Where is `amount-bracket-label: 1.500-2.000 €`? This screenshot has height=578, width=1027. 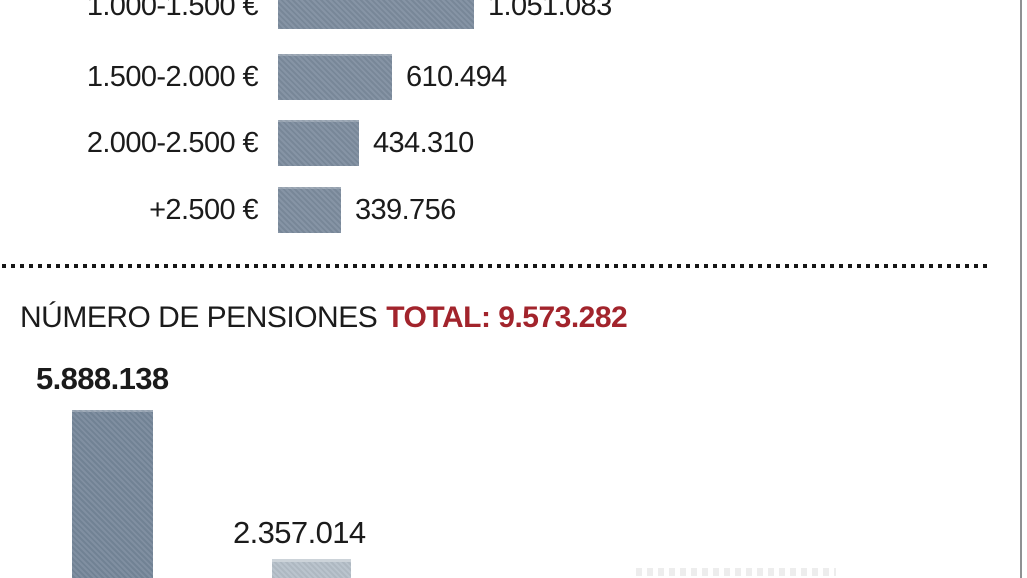
amount-bracket-label: 1.500-2.000 € is located at coordinates (172, 76).